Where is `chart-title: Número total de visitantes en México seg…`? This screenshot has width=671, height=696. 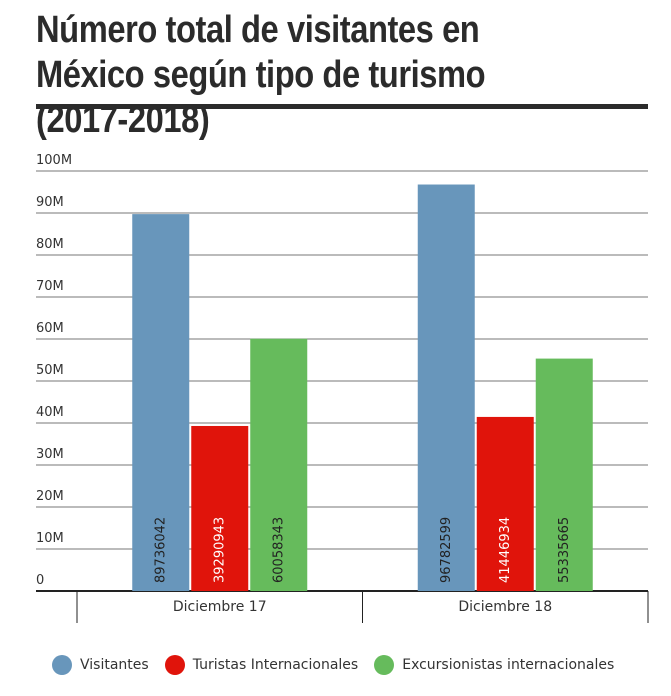 chart-title: Número total de visitantes en México seg… is located at coordinates (261, 75).